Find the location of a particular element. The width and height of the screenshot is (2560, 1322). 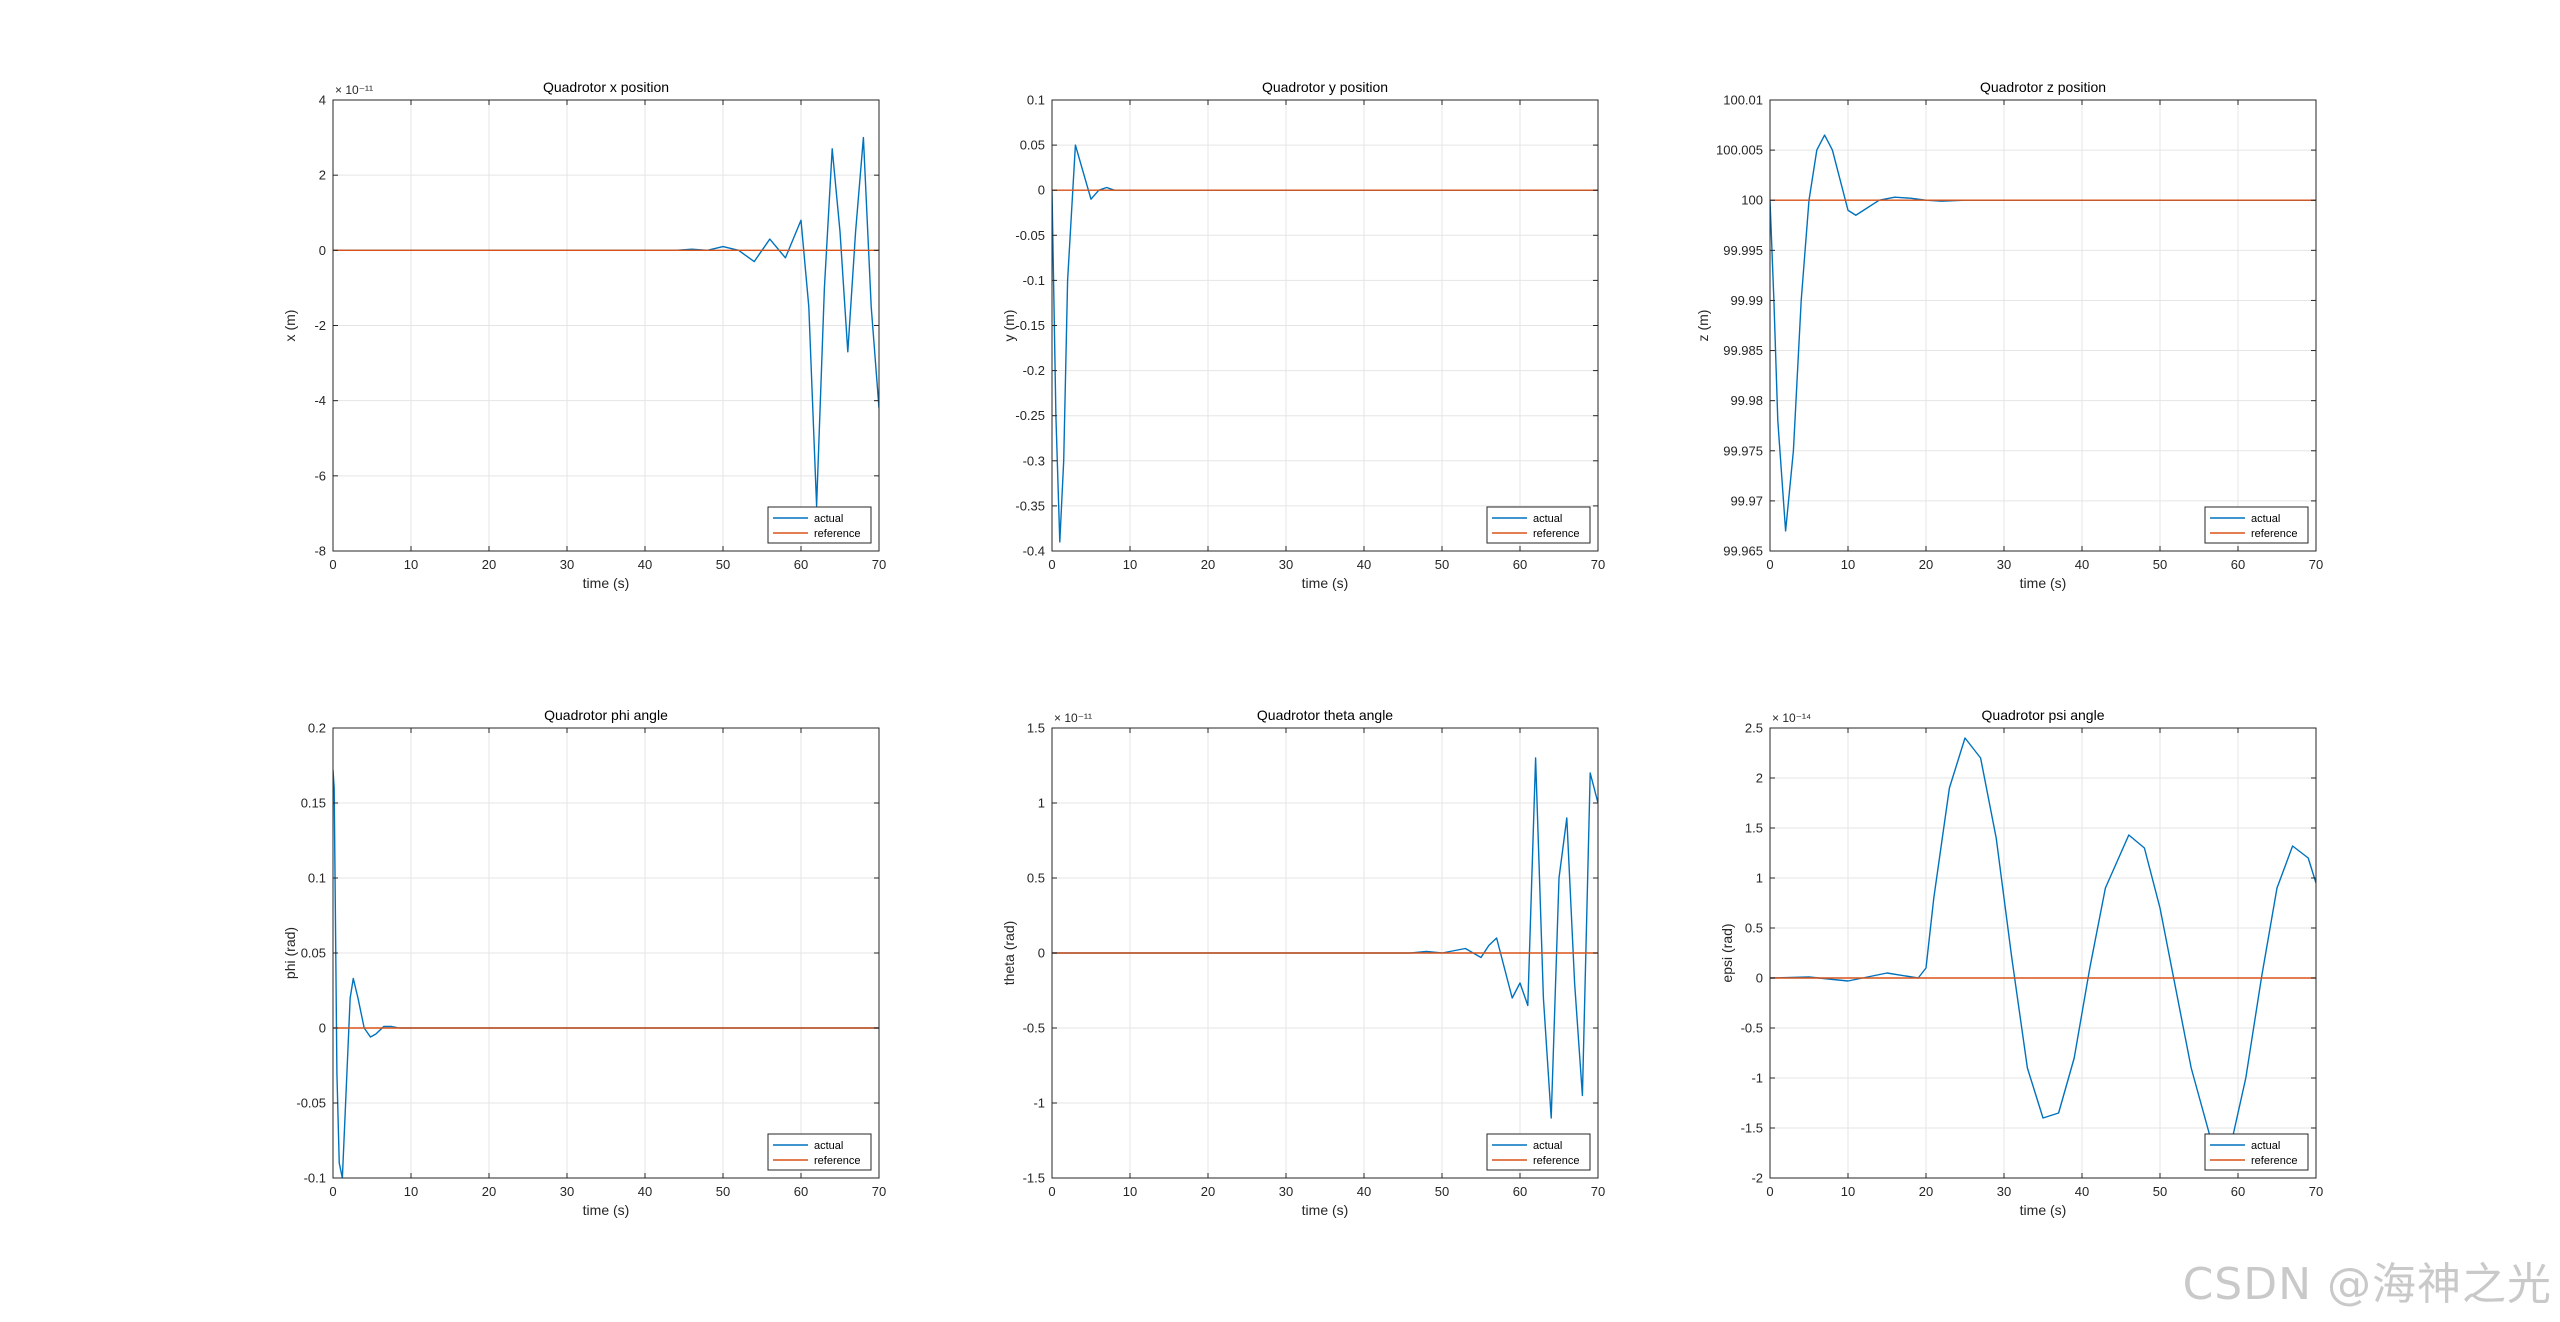

y-axis-label: x (m) is located at coordinates (290, 326).